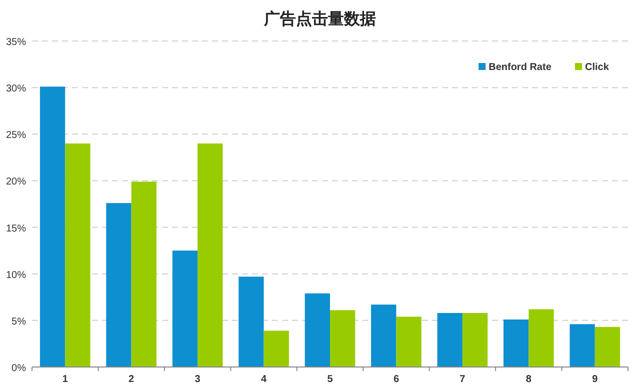 Image resolution: width=640 pixels, height=391 pixels. What do you see at coordinates (595, 379) in the screenshot?
I see `x-tick-label: 9` at bounding box center [595, 379].